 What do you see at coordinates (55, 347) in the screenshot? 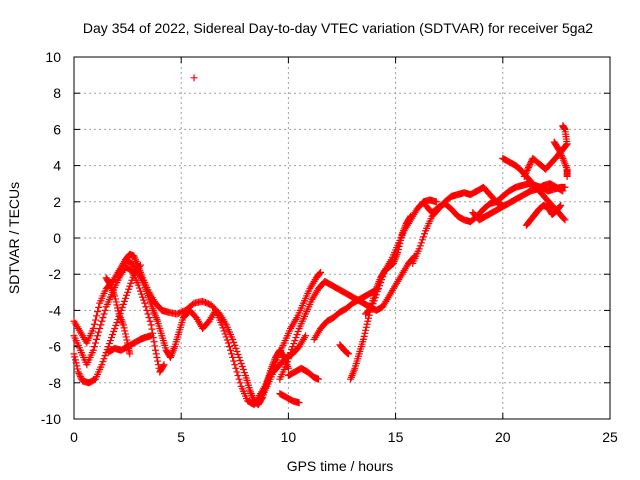
I see `y-tick-label: -6` at bounding box center [55, 347].